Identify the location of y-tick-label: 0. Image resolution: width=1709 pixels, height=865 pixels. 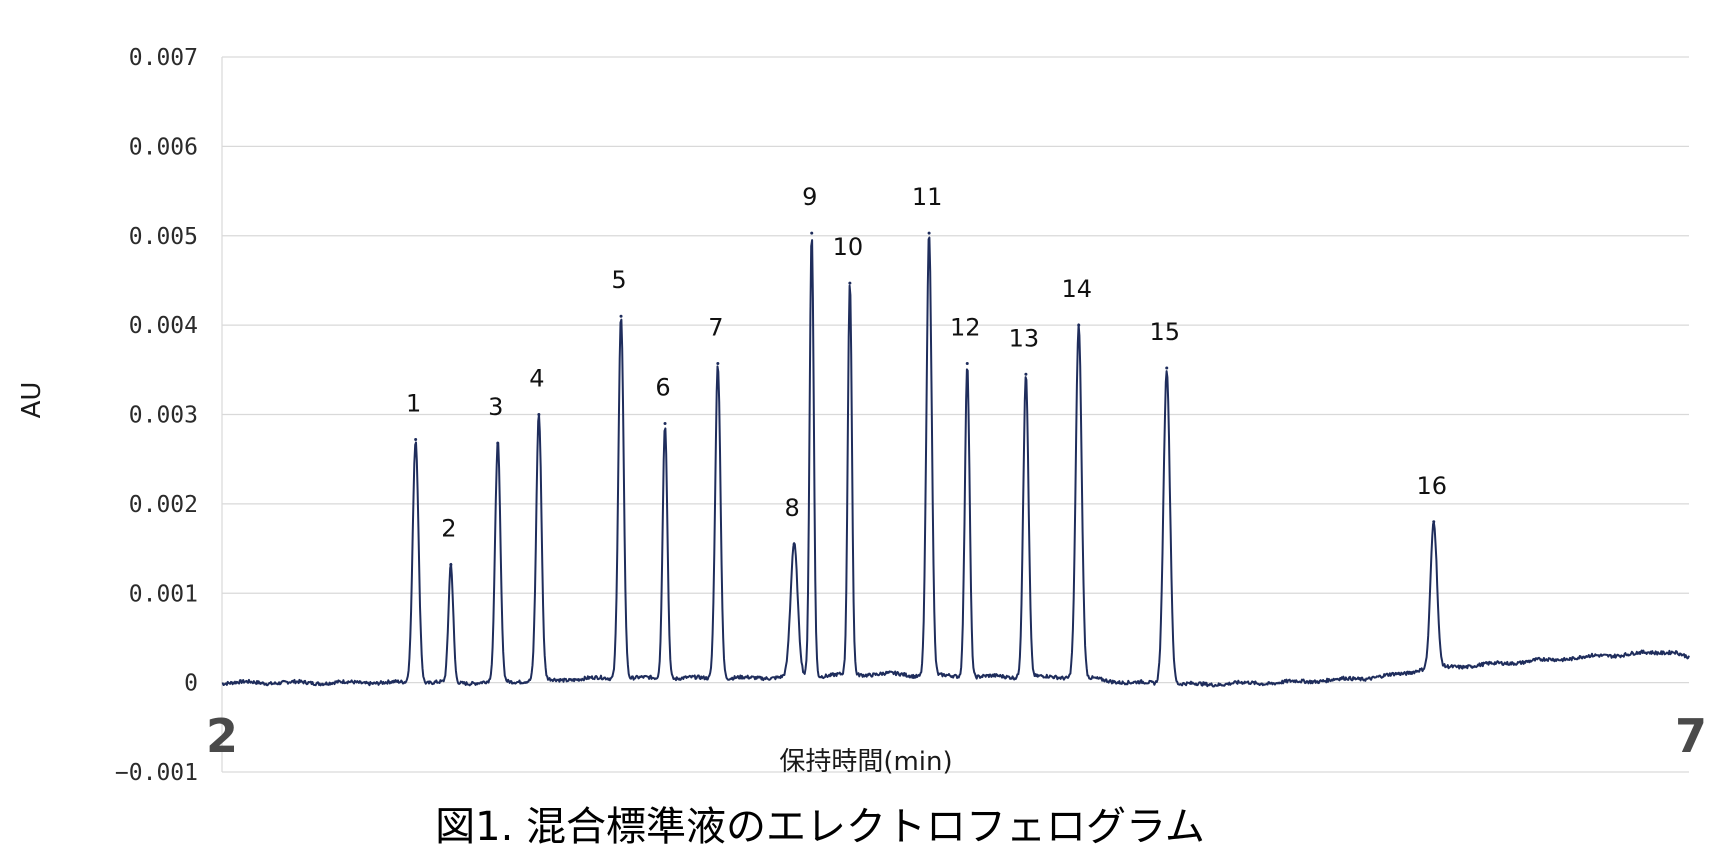
(191, 684).